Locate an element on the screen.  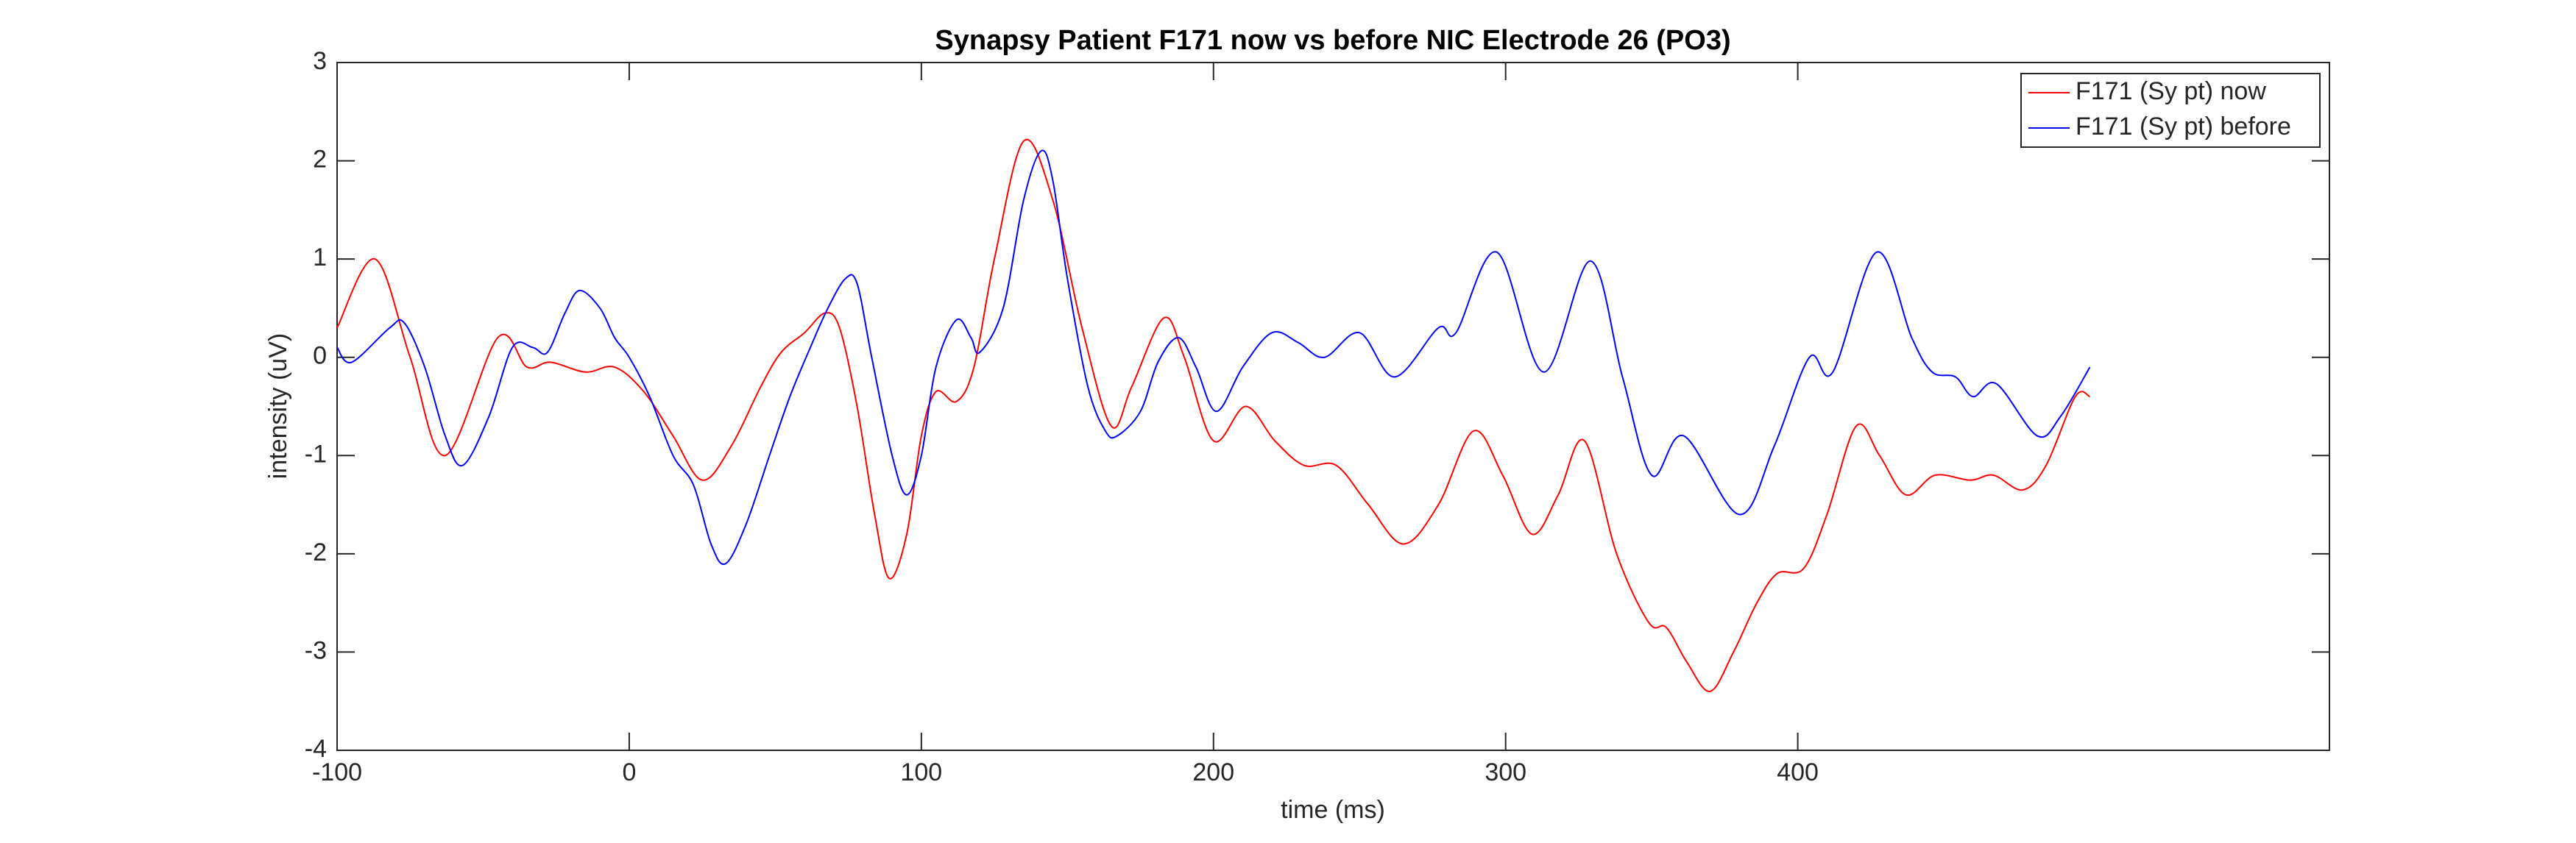
y-tick-label: 1 is located at coordinates (320, 257).